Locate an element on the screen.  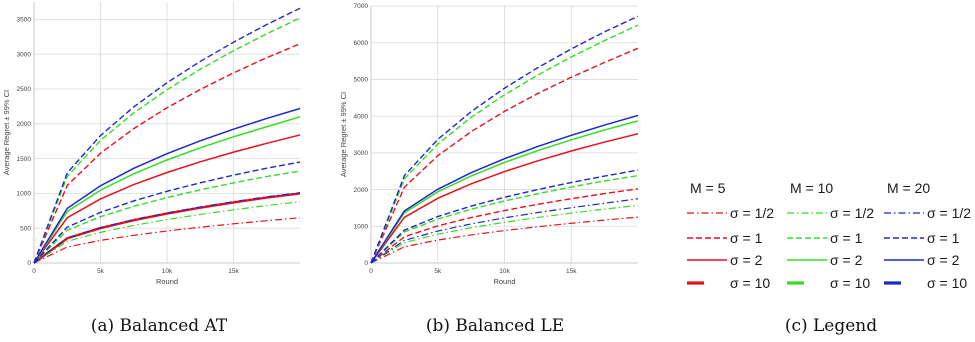
y-tick-label: 2500 is located at coordinates (24, 89).